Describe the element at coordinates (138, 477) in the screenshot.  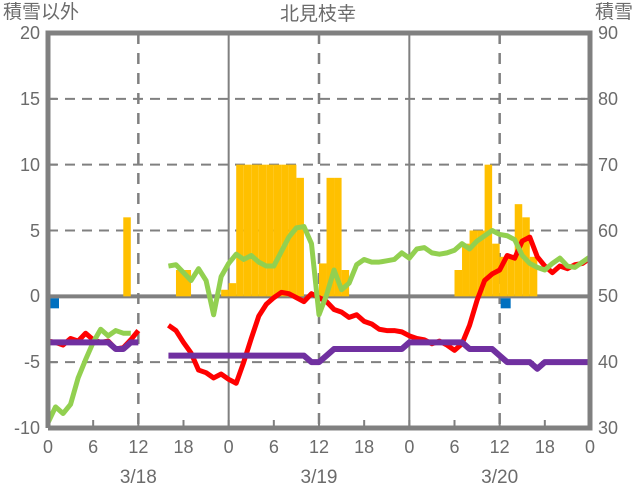
I see `x-axis-date-label: 3/18` at that location.